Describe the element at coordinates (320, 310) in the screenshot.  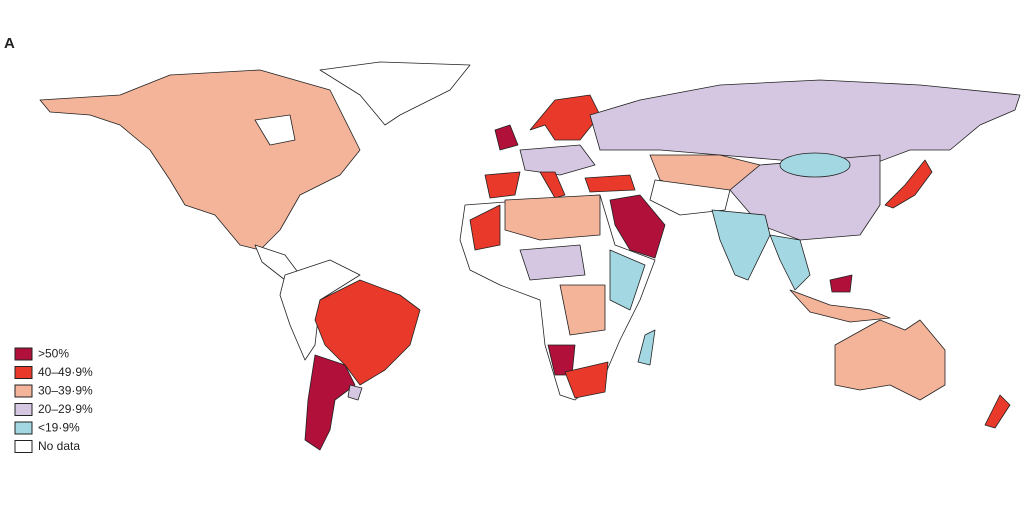
I see `andean-countries` at that location.